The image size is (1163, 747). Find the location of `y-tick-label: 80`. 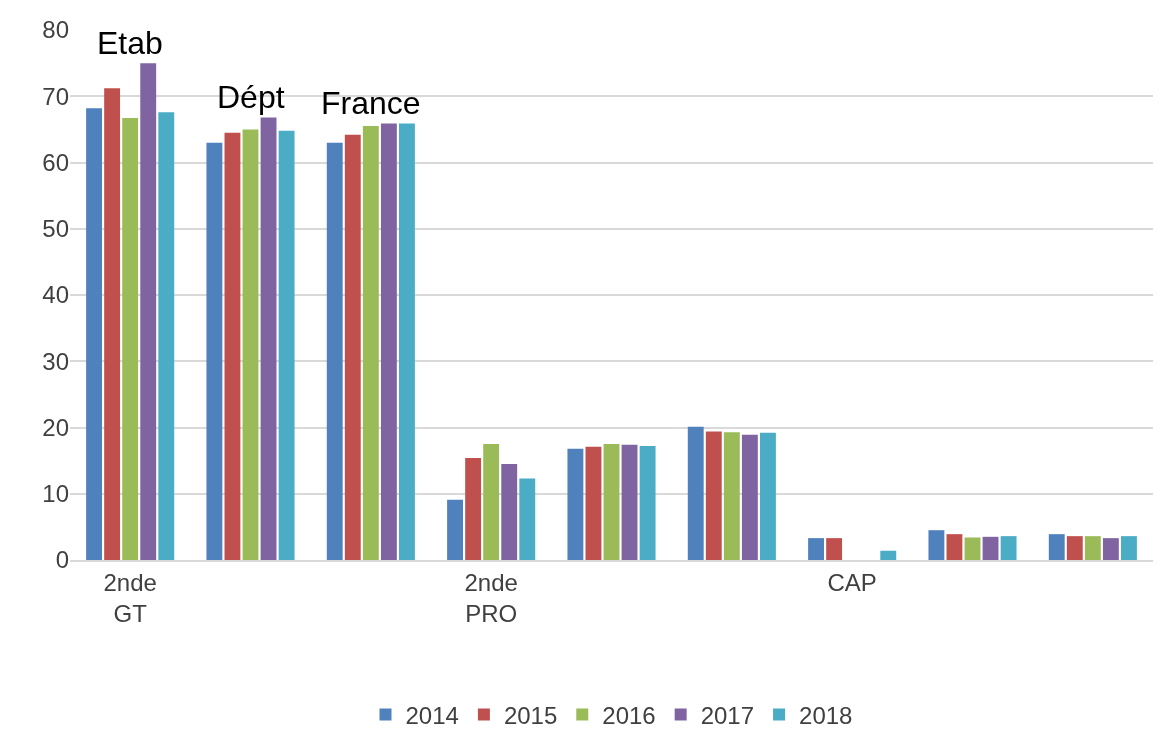

y-tick-label: 80 is located at coordinates (55, 30).